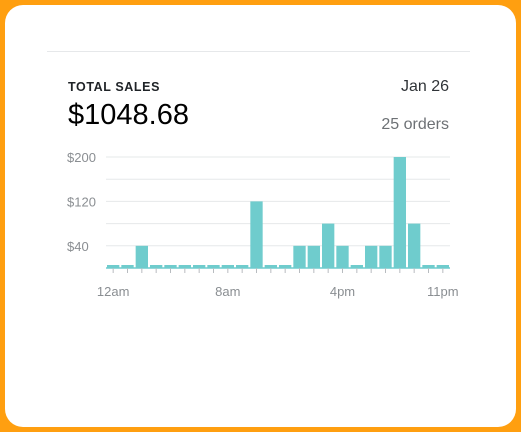  Describe the element at coordinates (342, 291) in the screenshot. I see `x-tick-label: 4pm` at that location.